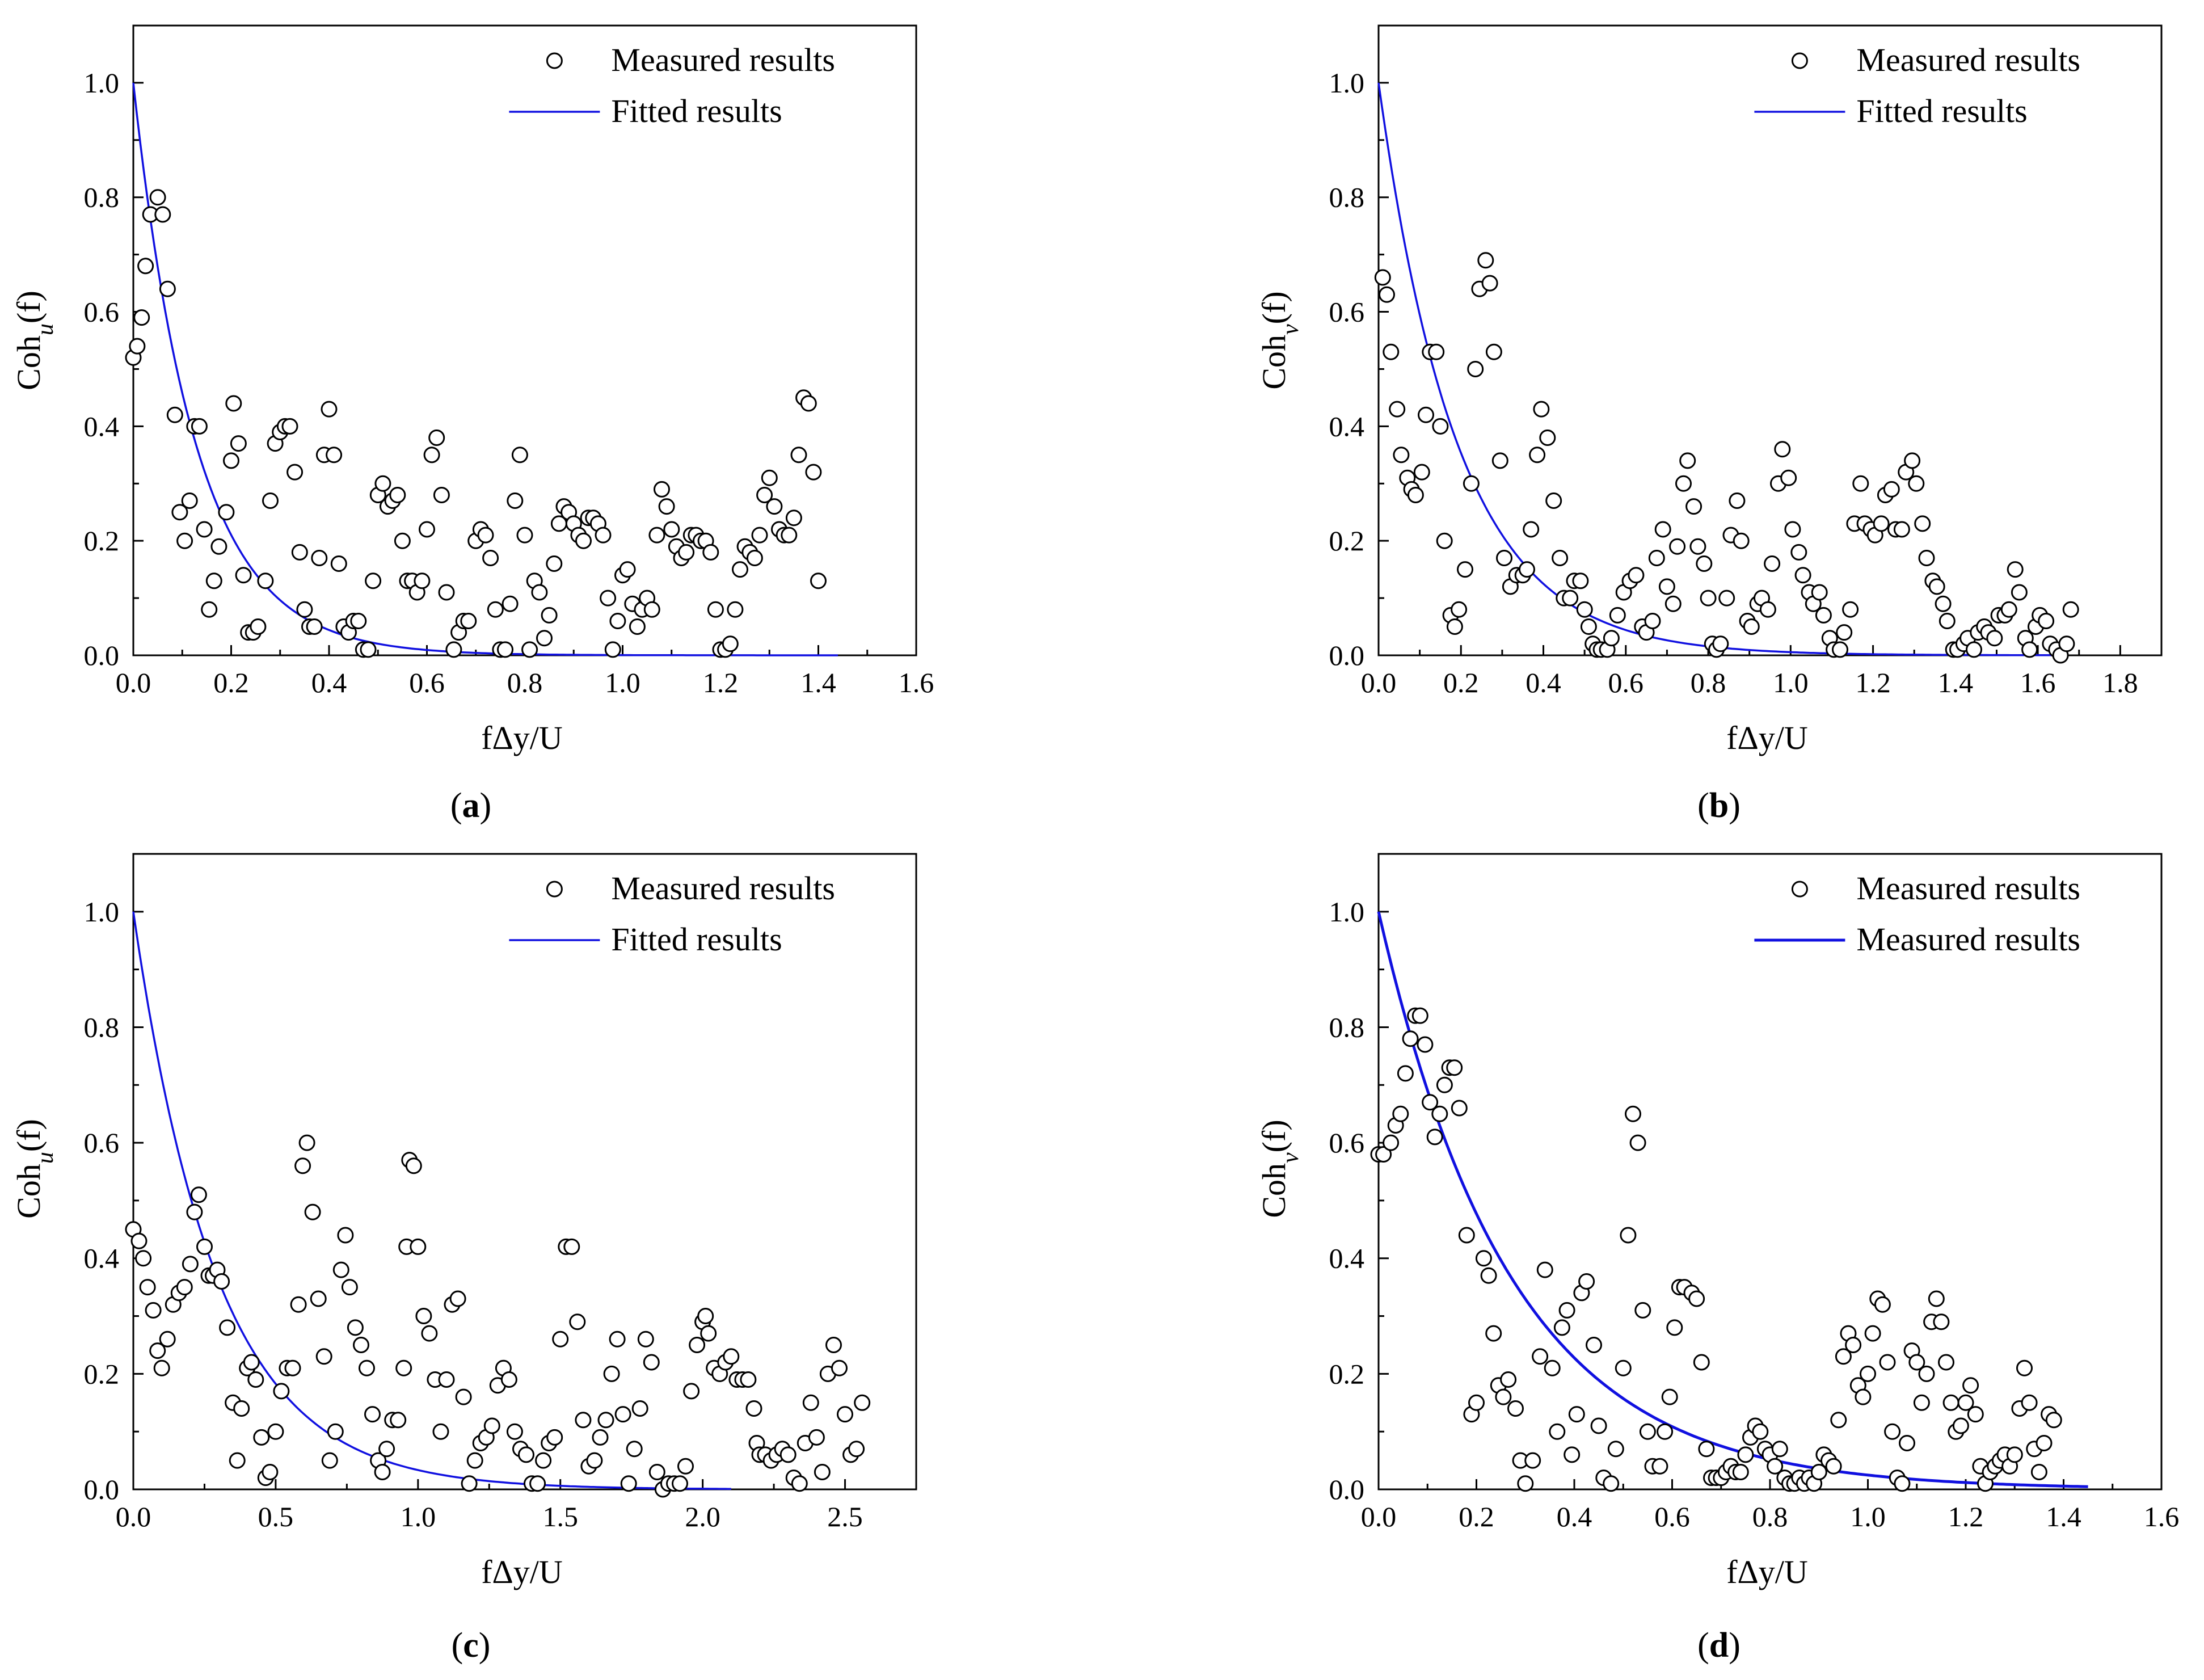 Image resolution: width=2204 pixels, height=1680 pixels. I want to click on legend-label-line-b: Fitted results, so click(1941, 110).